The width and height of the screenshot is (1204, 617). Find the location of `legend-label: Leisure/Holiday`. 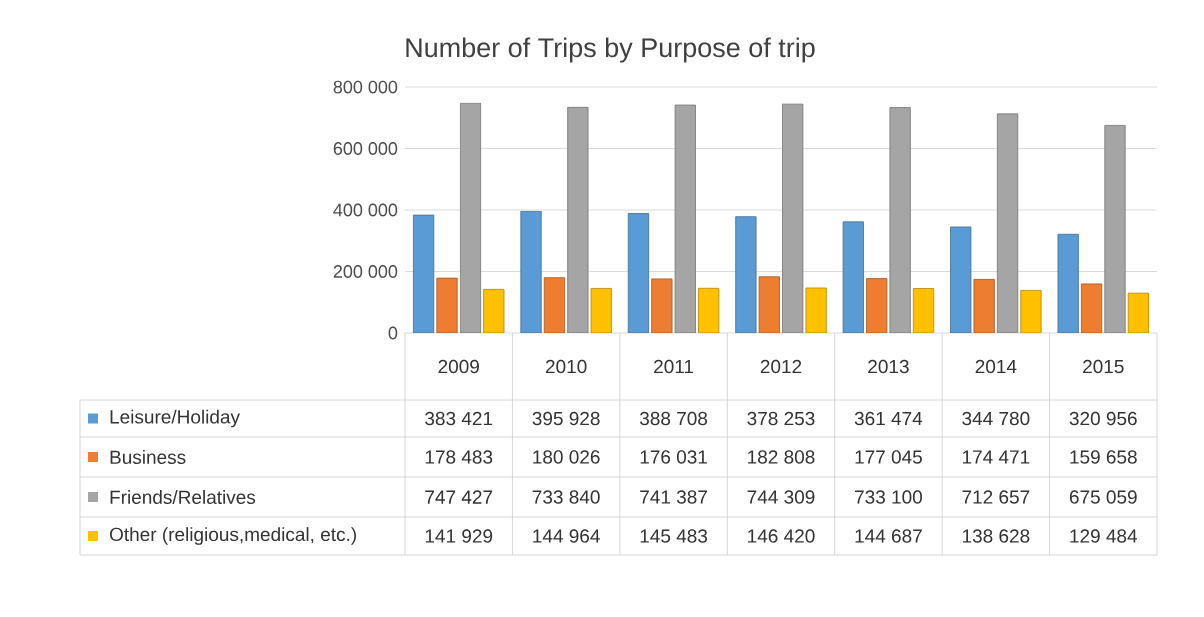

legend-label: Leisure/Holiday is located at coordinates (175, 418).